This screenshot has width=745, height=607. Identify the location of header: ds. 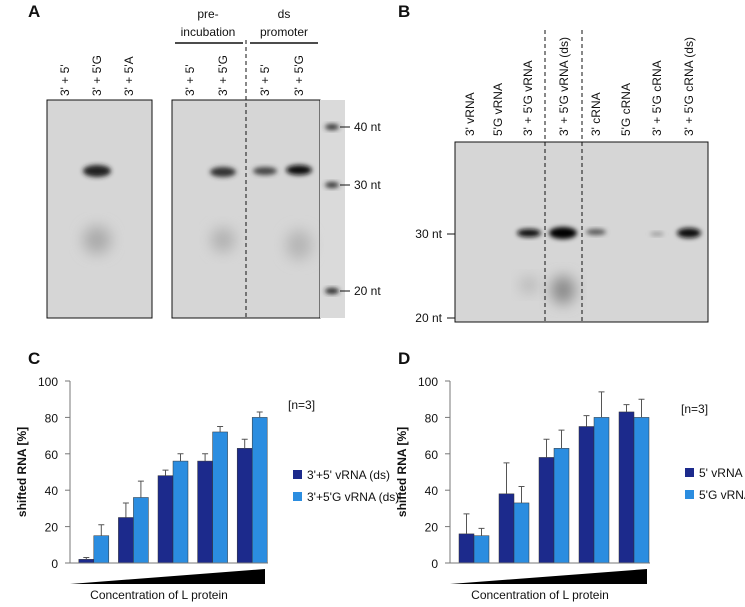
(284, 14).